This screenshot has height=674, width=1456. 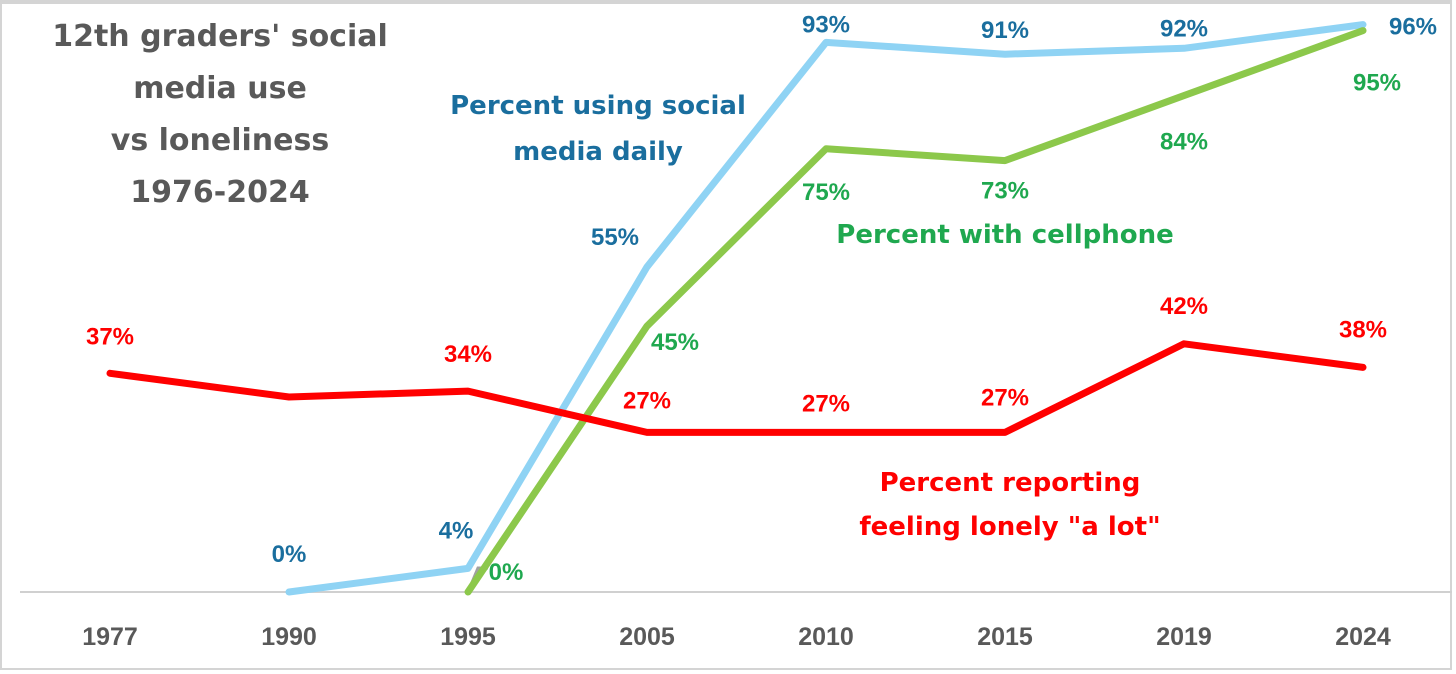 What do you see at coordinates (598, 129) in the screenshot?
I see `series-name-social-media: Percent using social media daily` at bounding box center [598, 129].